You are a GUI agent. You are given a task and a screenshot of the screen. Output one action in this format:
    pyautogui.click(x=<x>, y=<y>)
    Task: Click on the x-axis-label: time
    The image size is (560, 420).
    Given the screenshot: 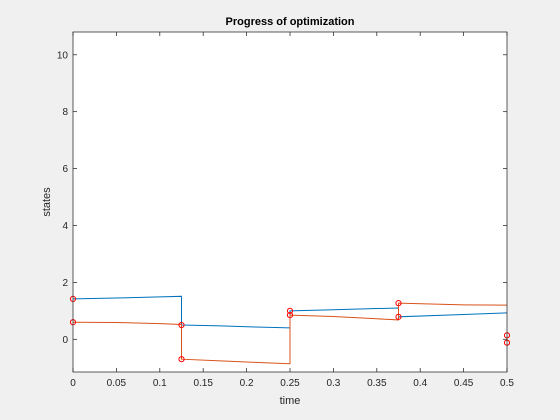 What is the action you would take?
    pyautogui.click(x=290, y=401)
    